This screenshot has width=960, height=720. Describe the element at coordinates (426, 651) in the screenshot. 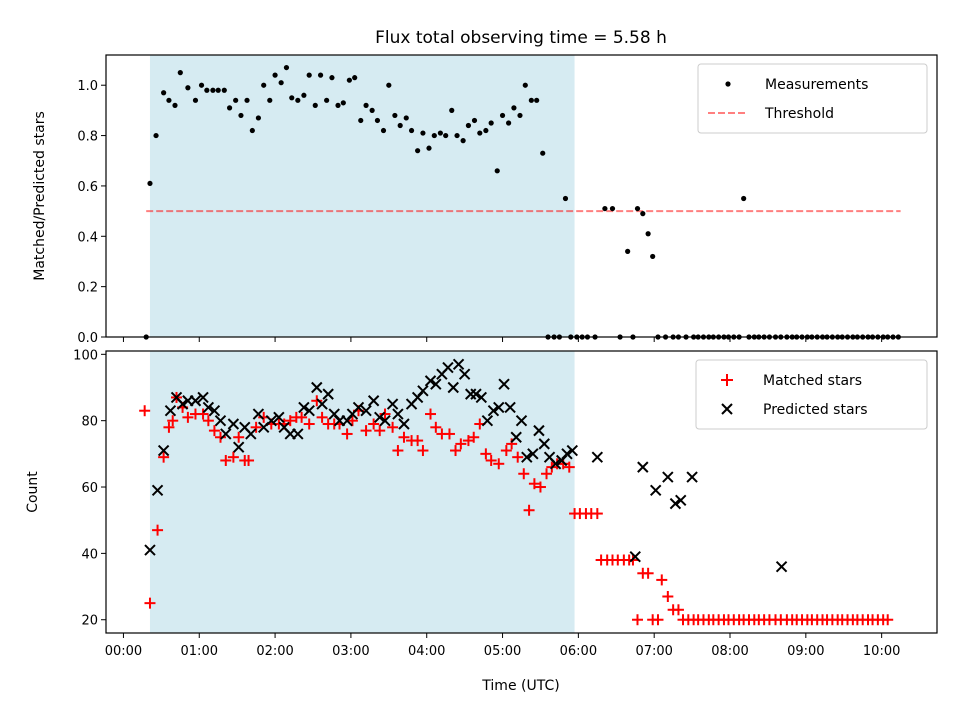

I see `x-tick-label: 04:00` at that location.